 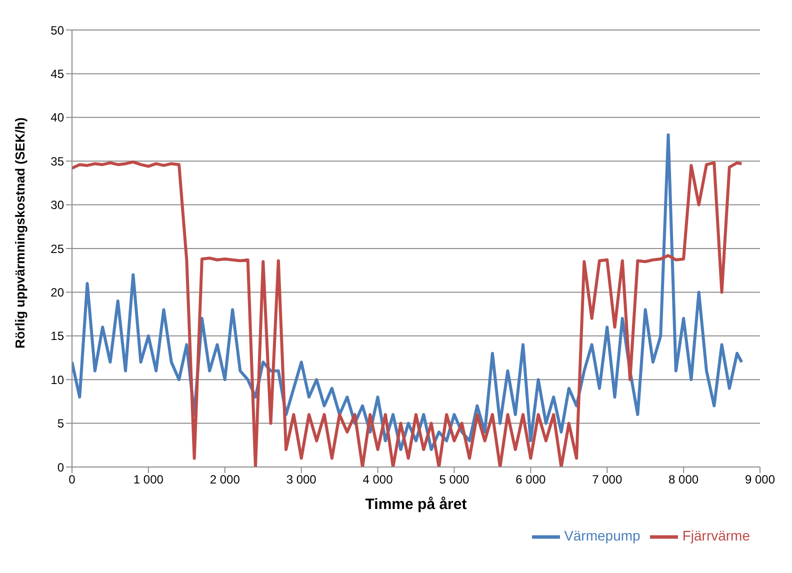 What do you see at coordinates (454, 479) in the screenshot?
I see `x-tick-label: 5 000` at bounding box center [454, 479].